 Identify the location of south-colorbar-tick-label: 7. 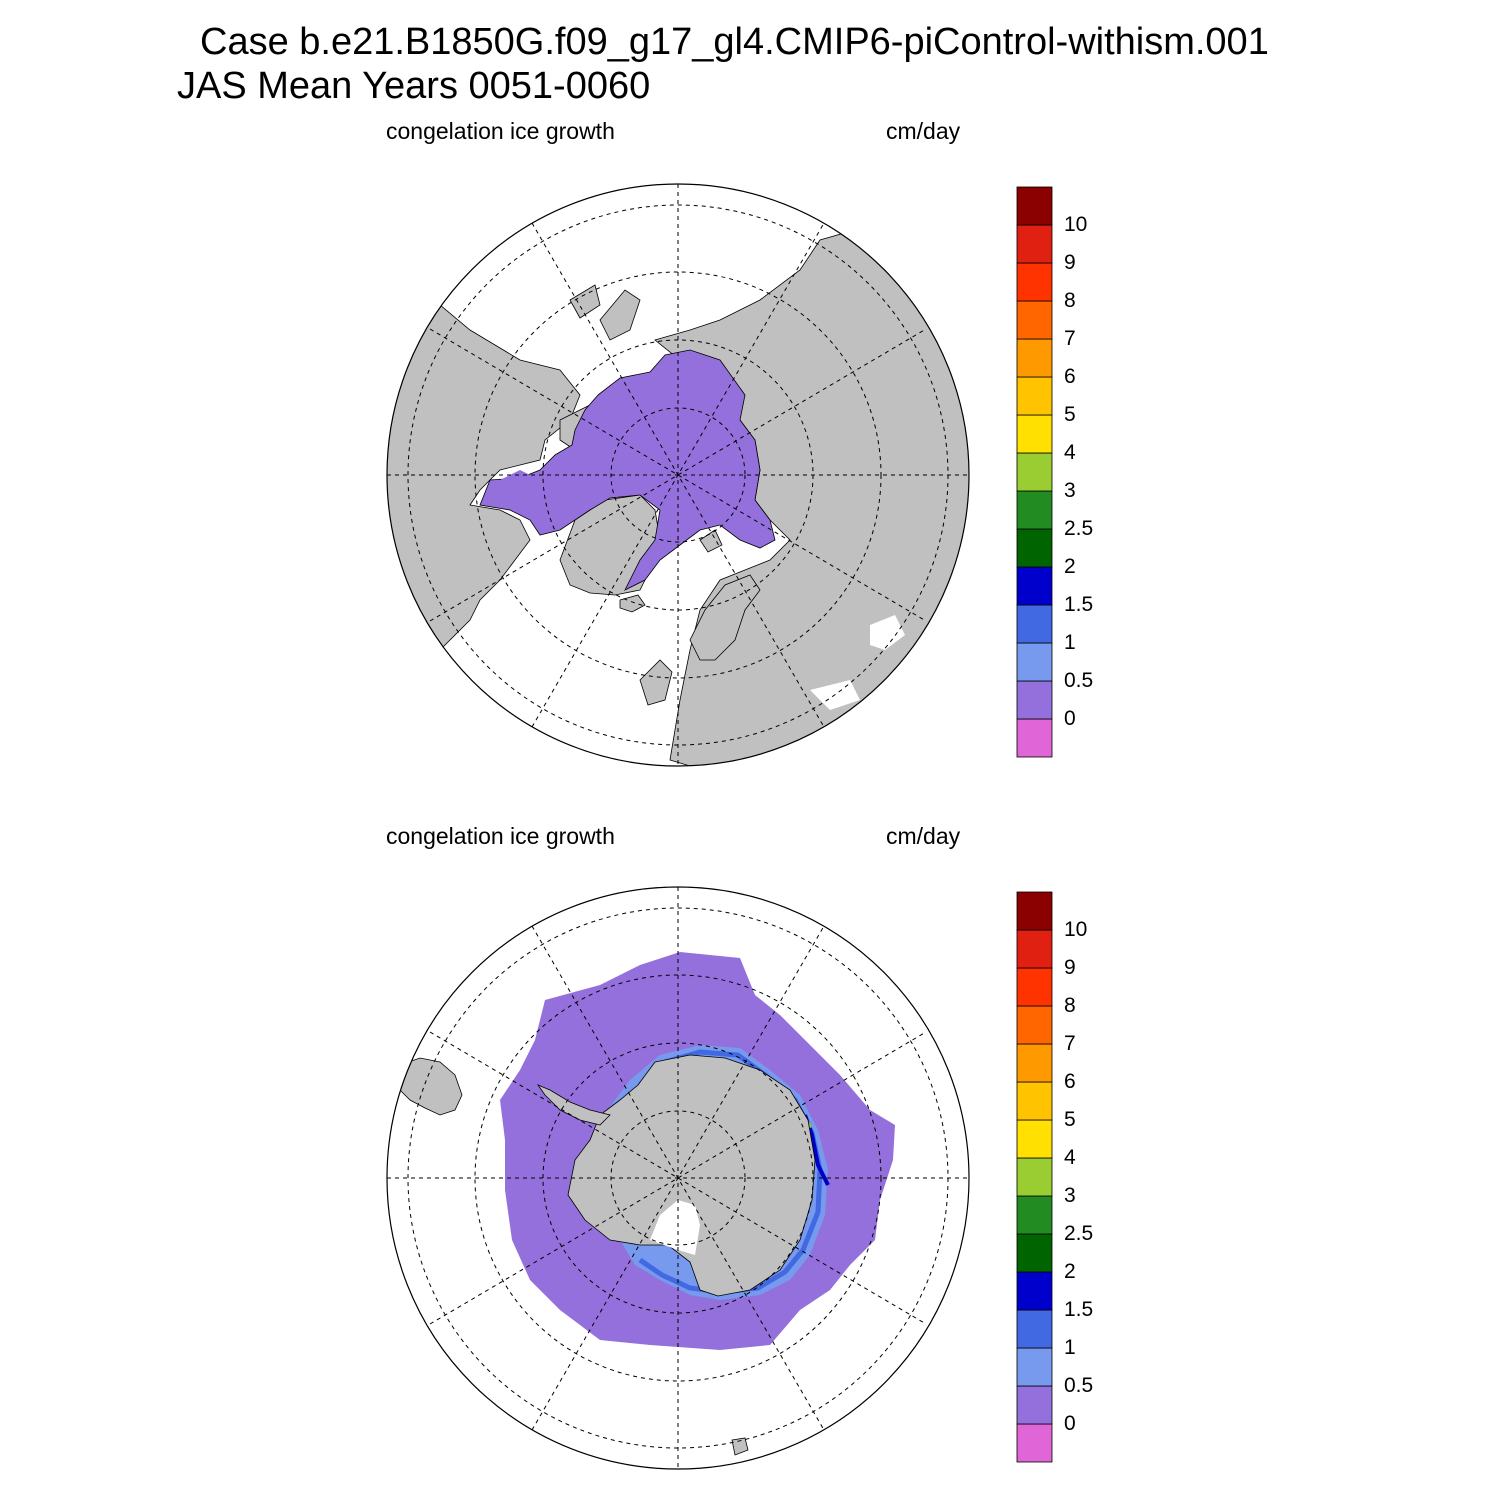
(1070, 1043).